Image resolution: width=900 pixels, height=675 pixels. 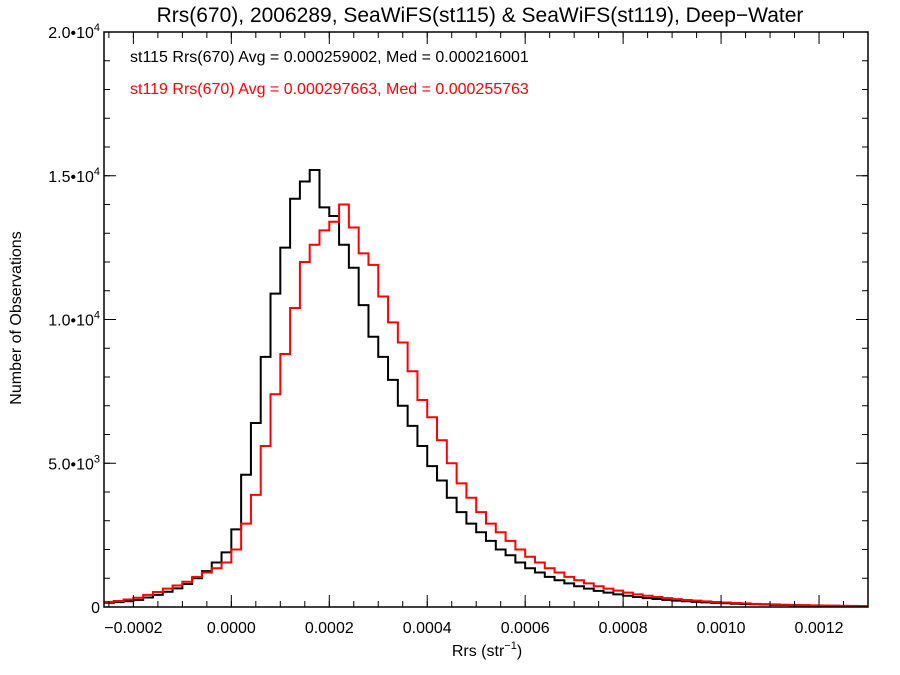 What do you see at coordinates (74, 32) in the screenshot?
I see `y-tick-label: 2.0•104` at bounding box center [74, 32].